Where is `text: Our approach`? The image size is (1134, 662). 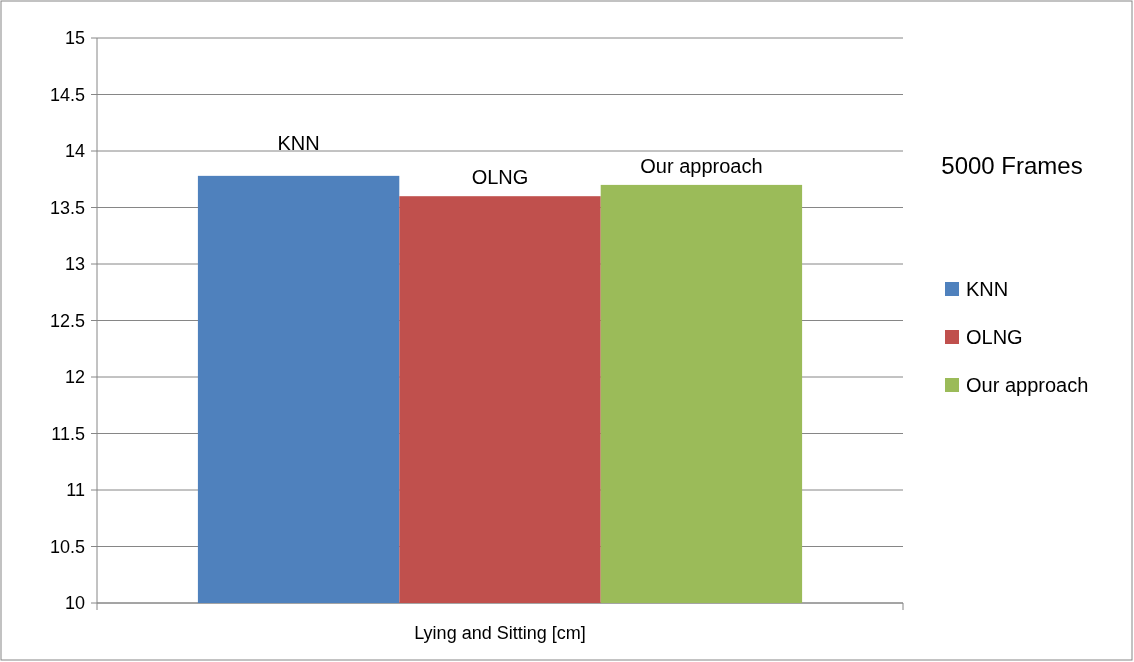
text: Our approach is located at coordinates (701, 165).